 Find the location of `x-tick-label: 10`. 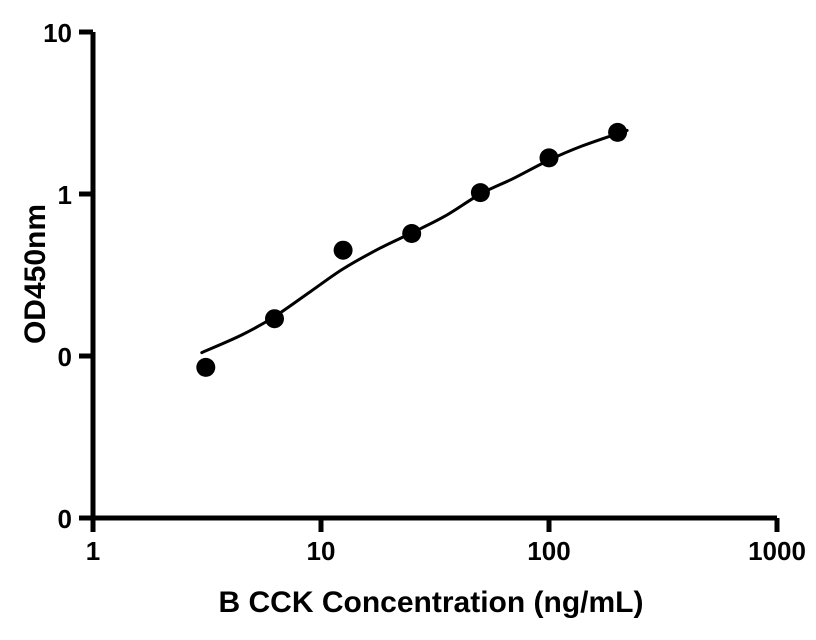

x-tick-label: 10 is located at coordinates (321, 551).